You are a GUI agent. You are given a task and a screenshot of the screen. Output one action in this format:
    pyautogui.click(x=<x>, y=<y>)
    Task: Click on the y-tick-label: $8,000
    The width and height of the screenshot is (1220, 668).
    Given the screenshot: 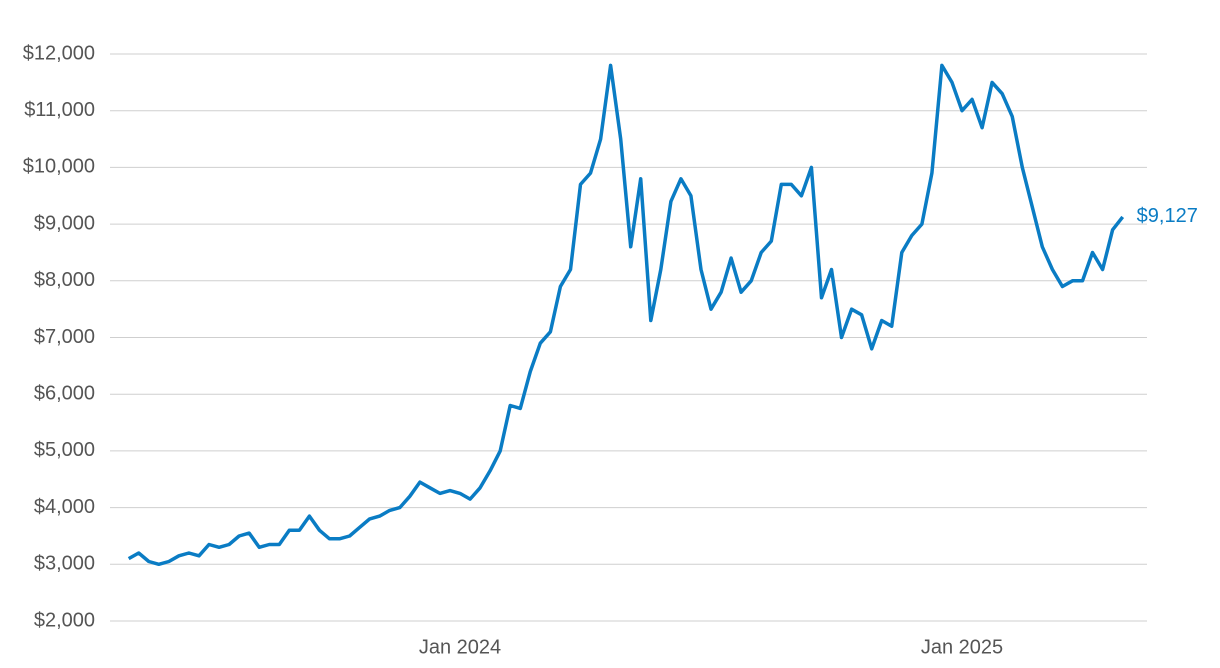 What is the action you would take?
    pyautogui.click(x=64, y=280)
    